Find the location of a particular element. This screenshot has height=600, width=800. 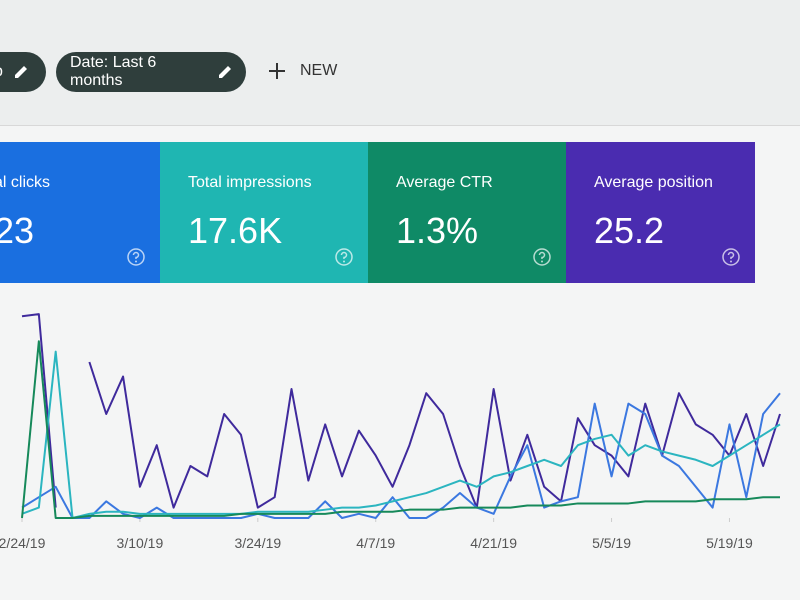

x-tick-label: 2/24/19 is located at coordinates (23, 543).